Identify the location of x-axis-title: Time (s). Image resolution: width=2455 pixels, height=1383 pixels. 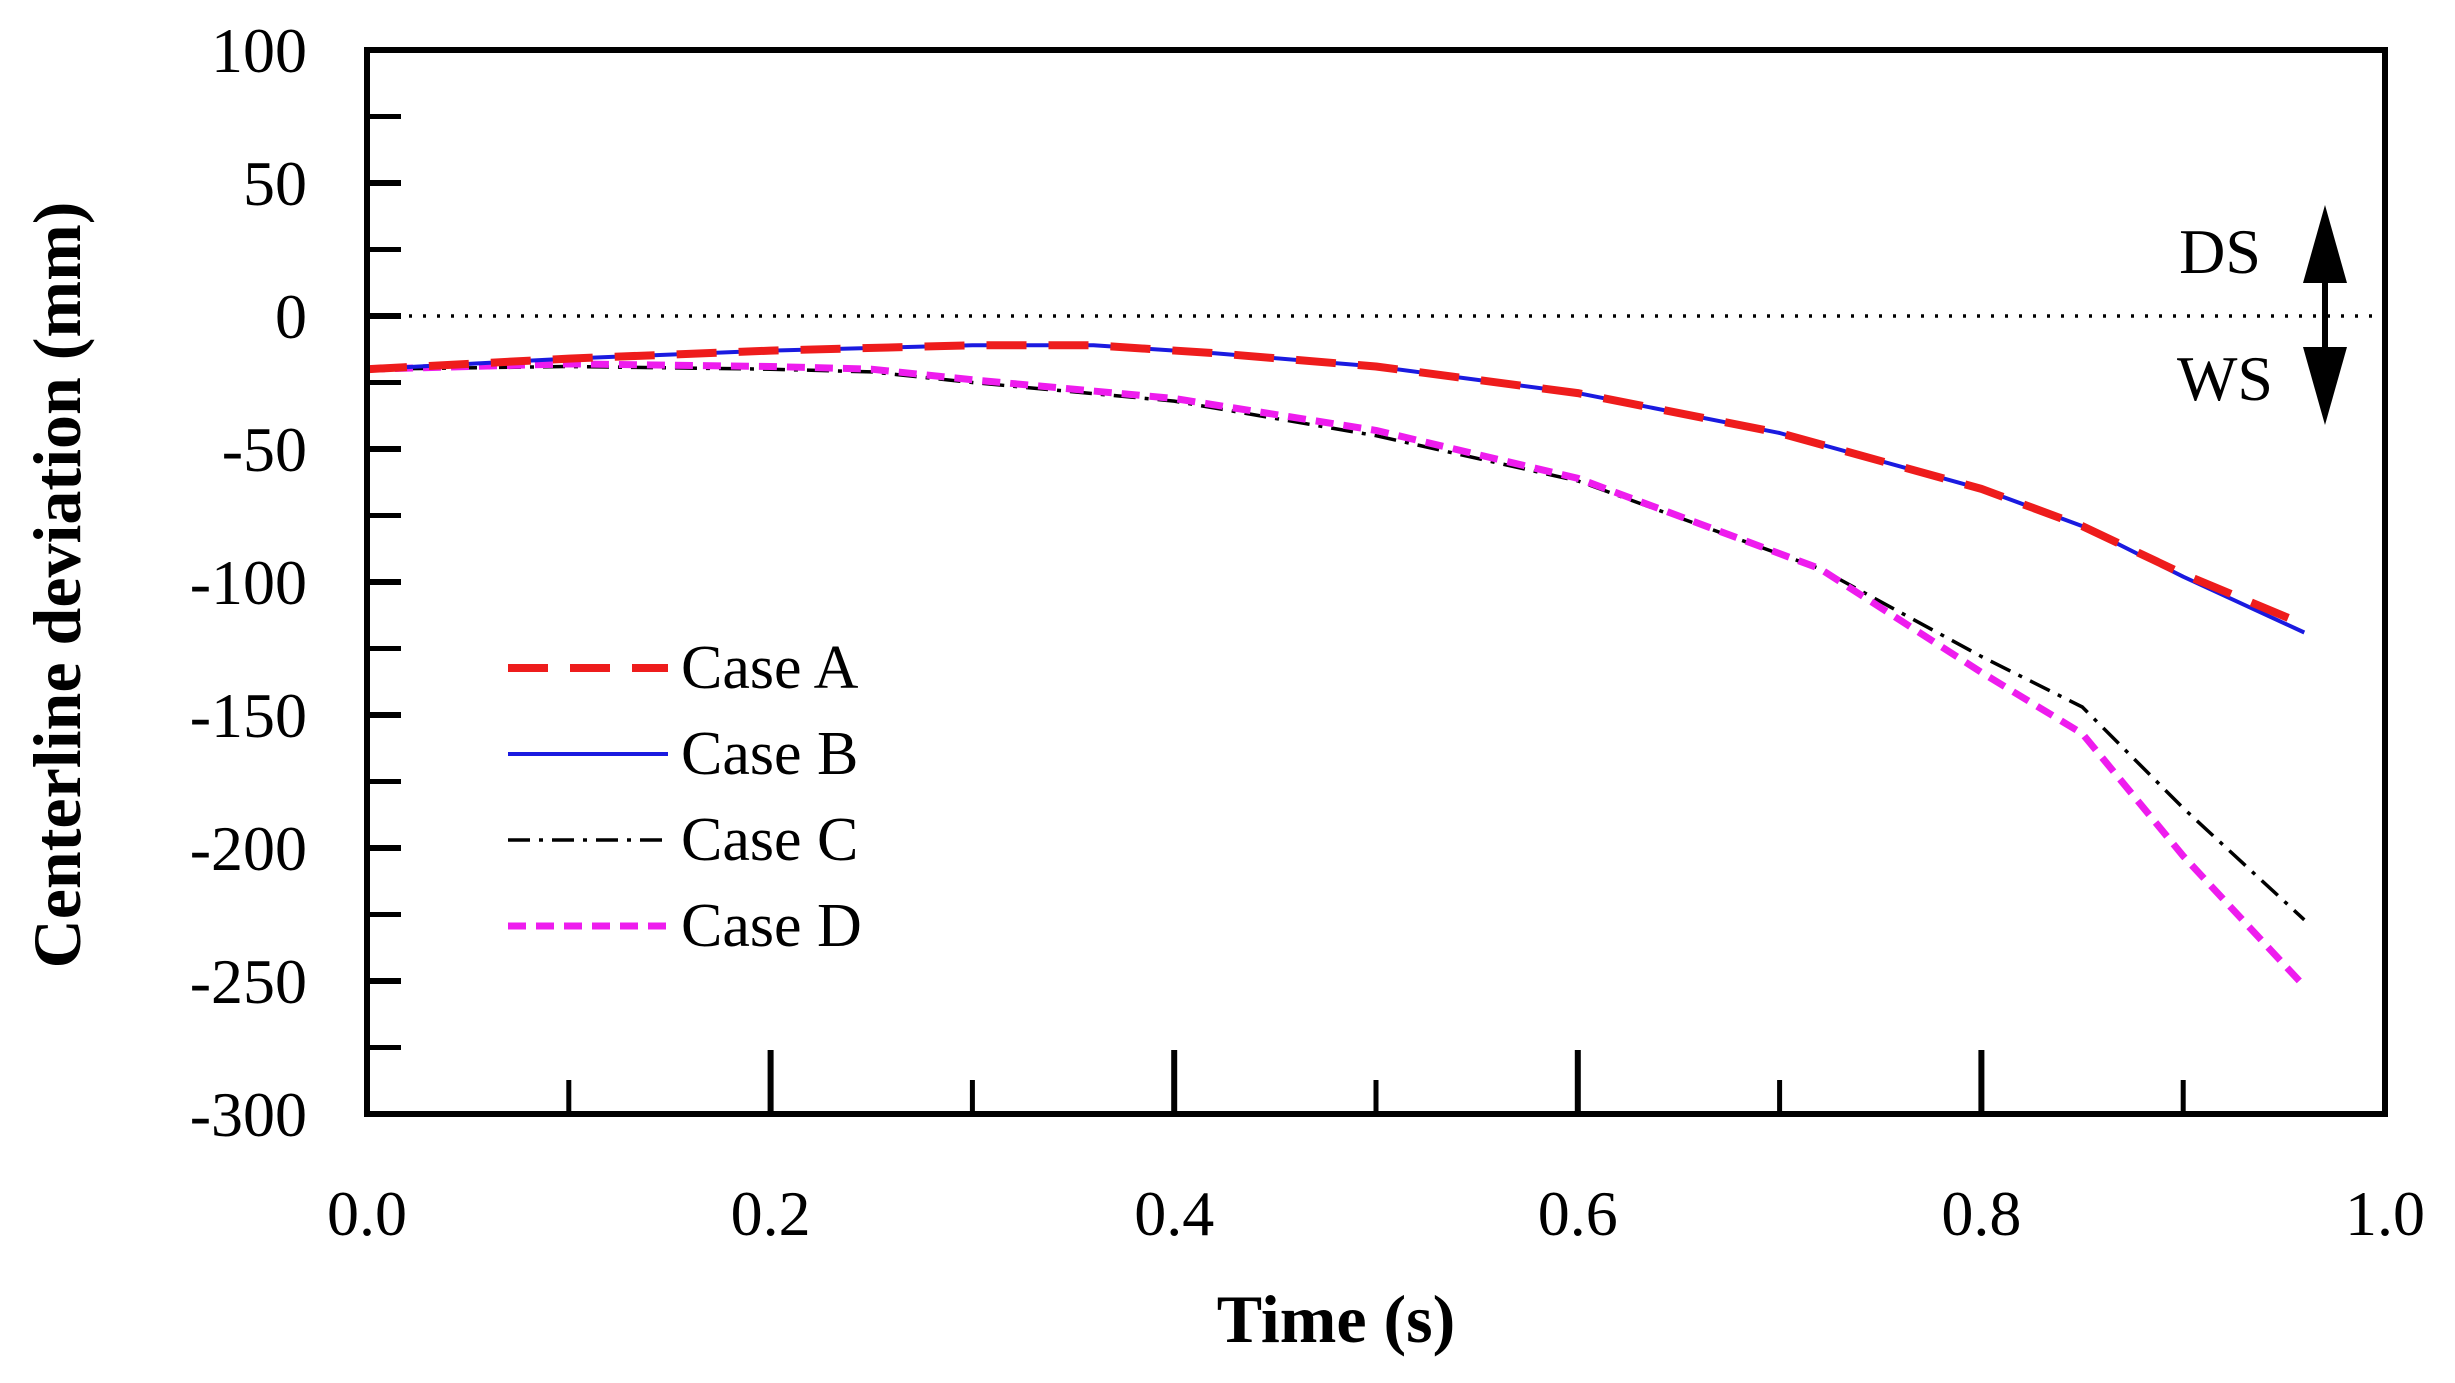
(1336, 1319).